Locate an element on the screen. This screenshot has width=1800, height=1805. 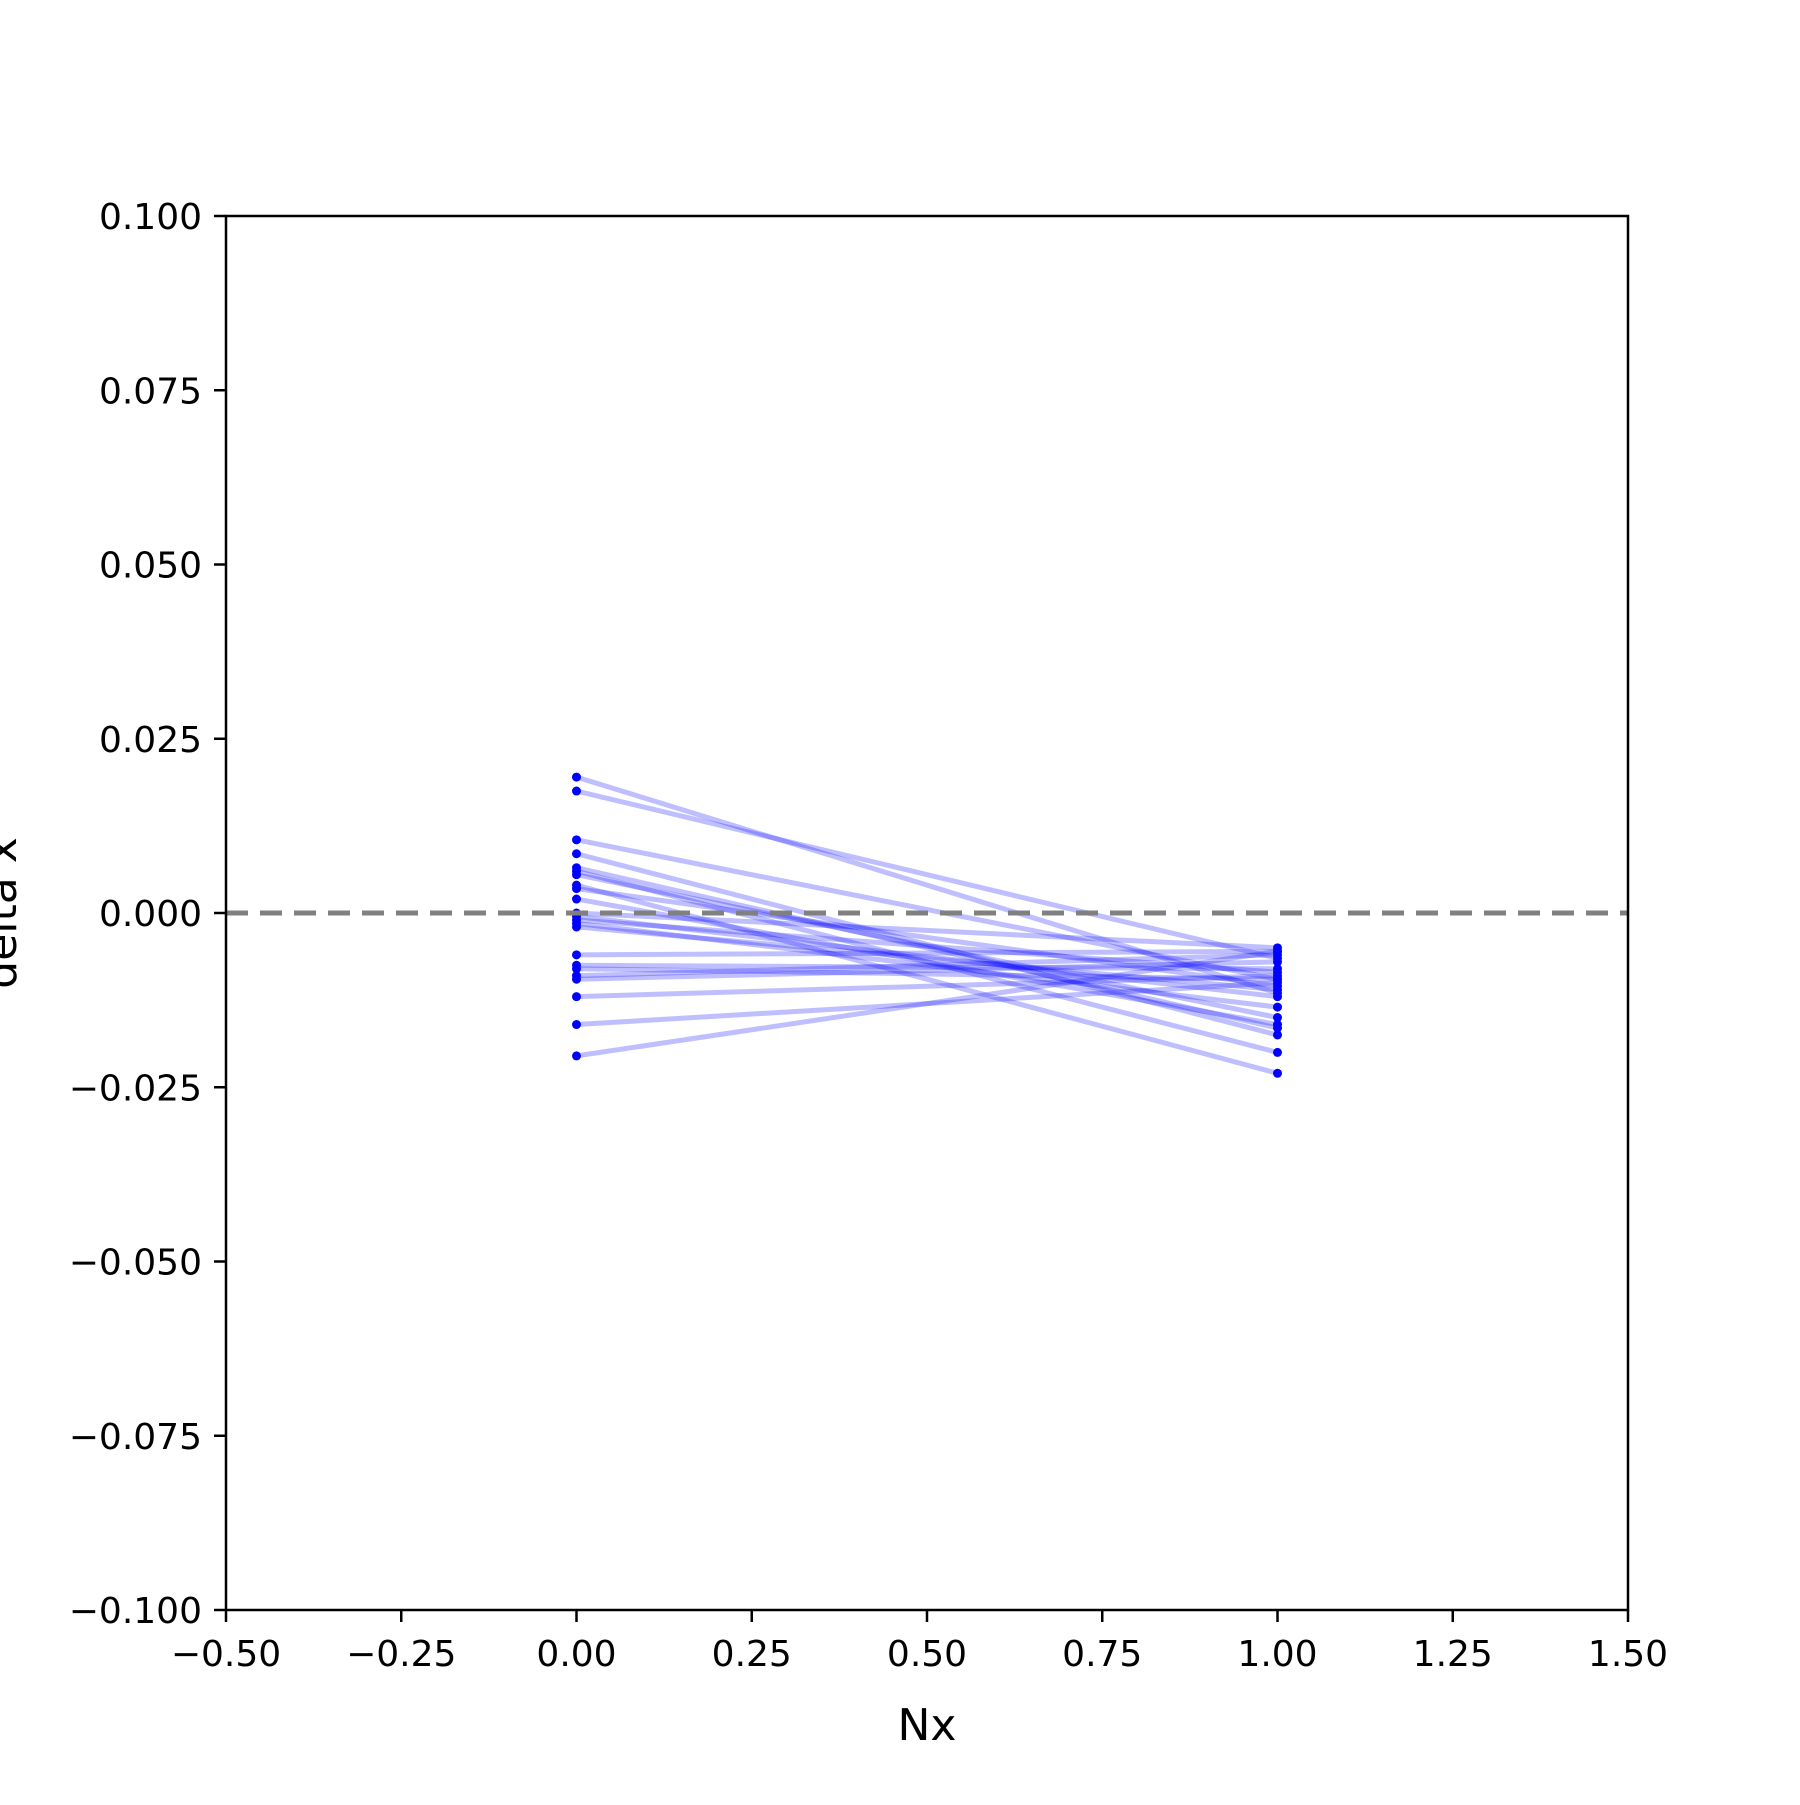
x-tick-label: 0.50 is located at coordinates (927, 1654).